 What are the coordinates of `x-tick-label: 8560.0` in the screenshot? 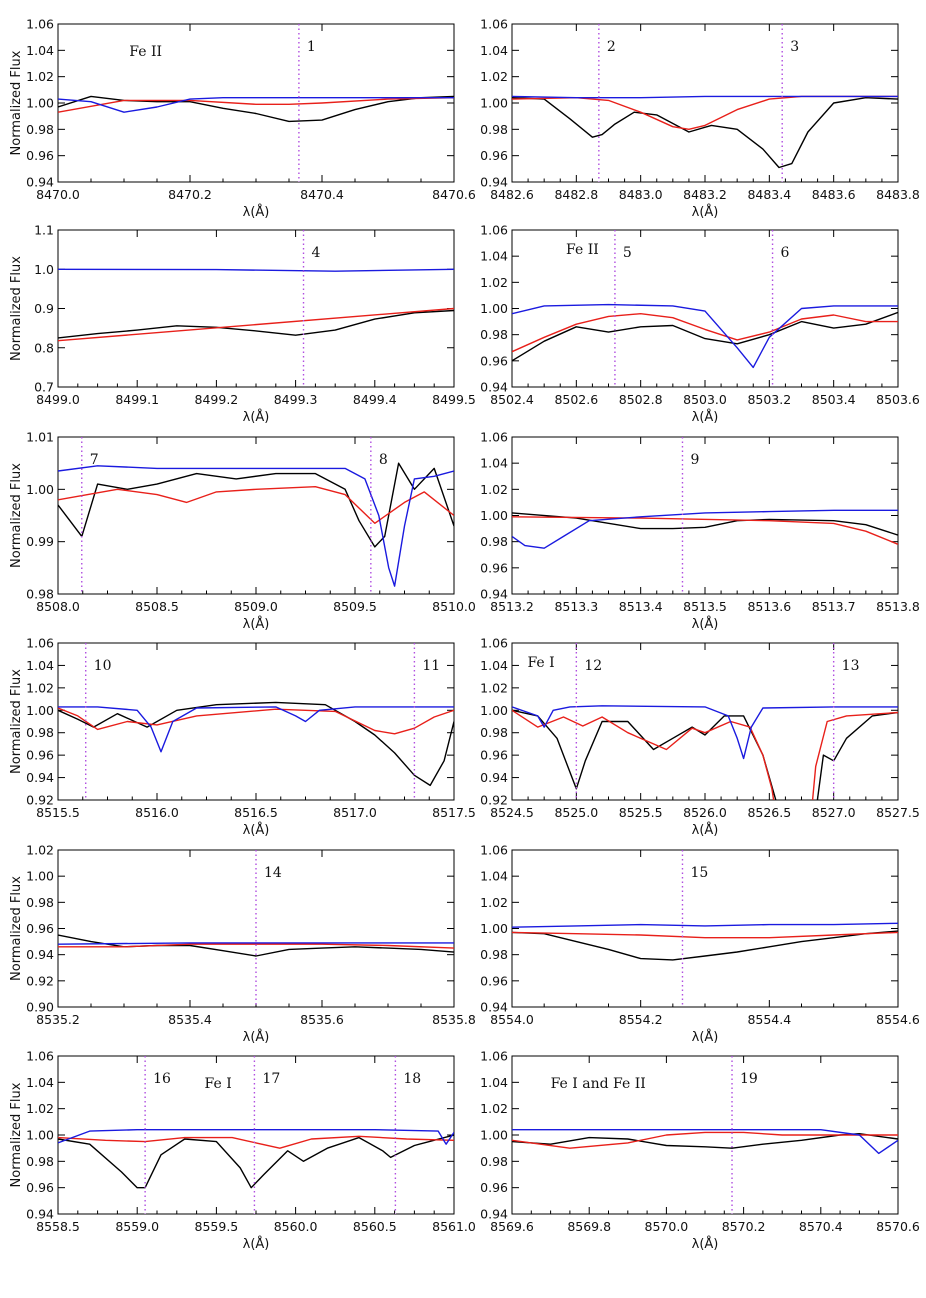 It's located at (296, 1226).